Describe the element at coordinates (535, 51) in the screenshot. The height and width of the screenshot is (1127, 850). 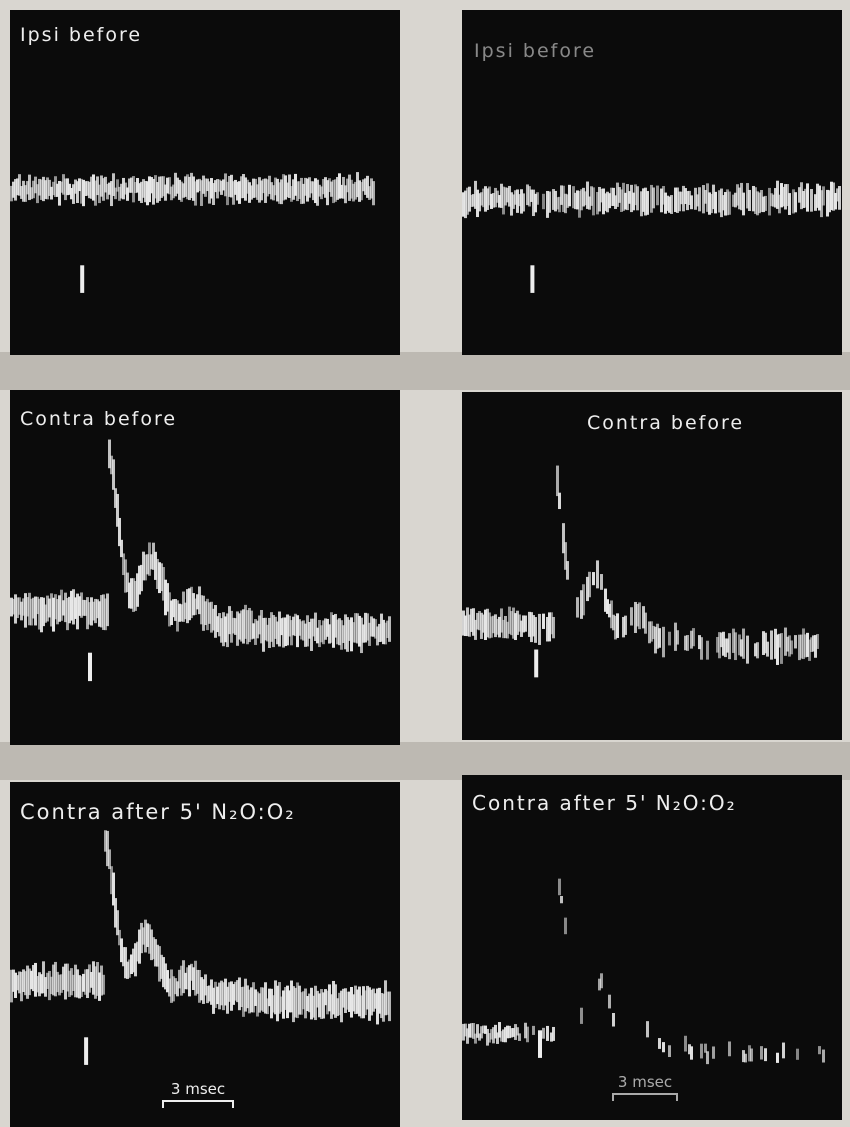
I see `panel-label: Ipsi before` at that location.